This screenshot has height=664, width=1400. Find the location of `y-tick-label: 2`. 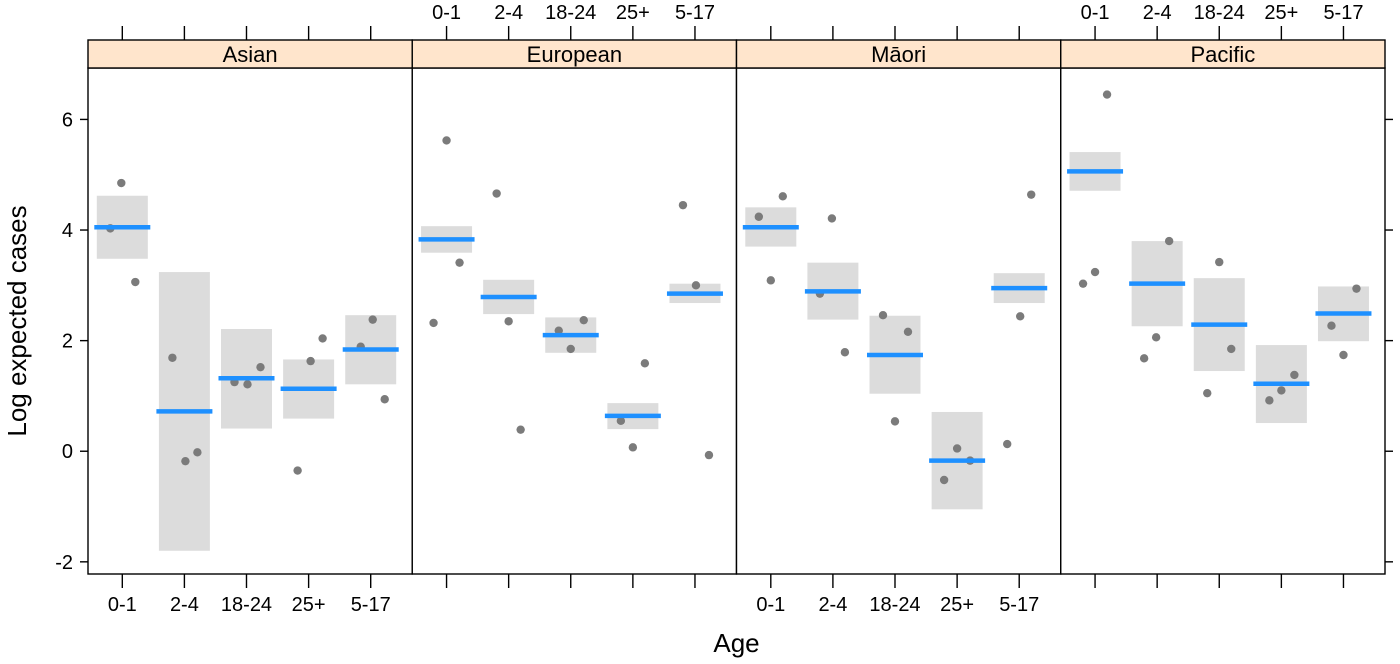

y-tick-label: 2 is located at coordinates (67, 342).